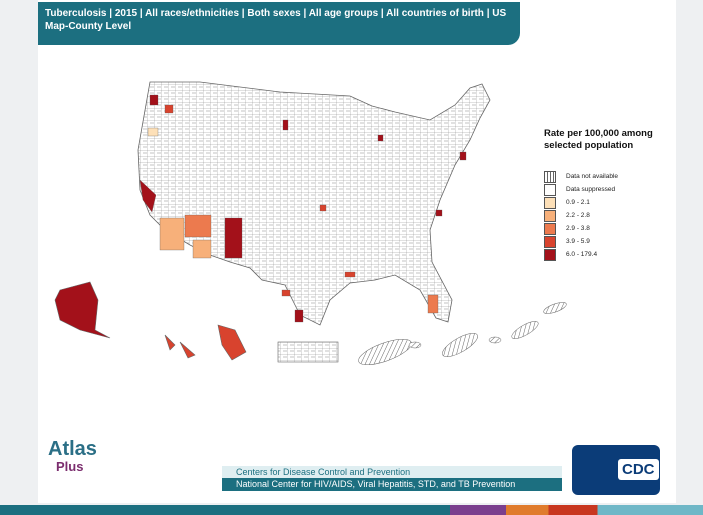 The height and width of the screenshot is (515, 703). I want to click on legend-label: 0.9 - 2.1, so click(578, 202).